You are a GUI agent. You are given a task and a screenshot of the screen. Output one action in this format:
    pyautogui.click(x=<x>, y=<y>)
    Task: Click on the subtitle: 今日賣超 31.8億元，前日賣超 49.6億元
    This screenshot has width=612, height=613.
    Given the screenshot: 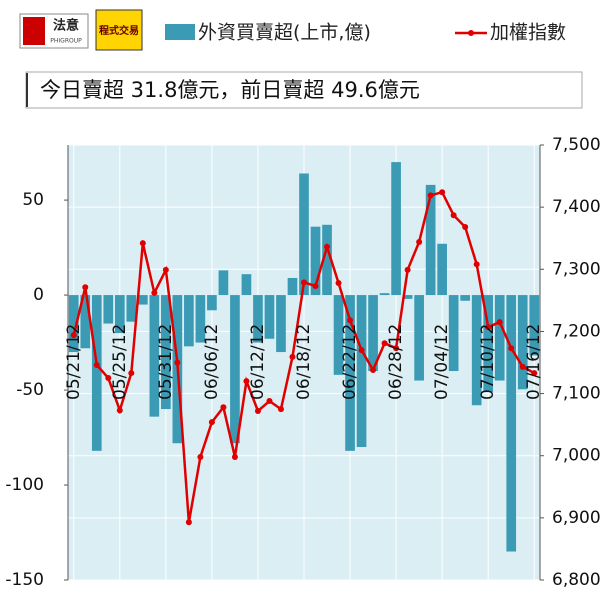 What is the action you would take?
    pyautogui.click(x=230, y=90)
    